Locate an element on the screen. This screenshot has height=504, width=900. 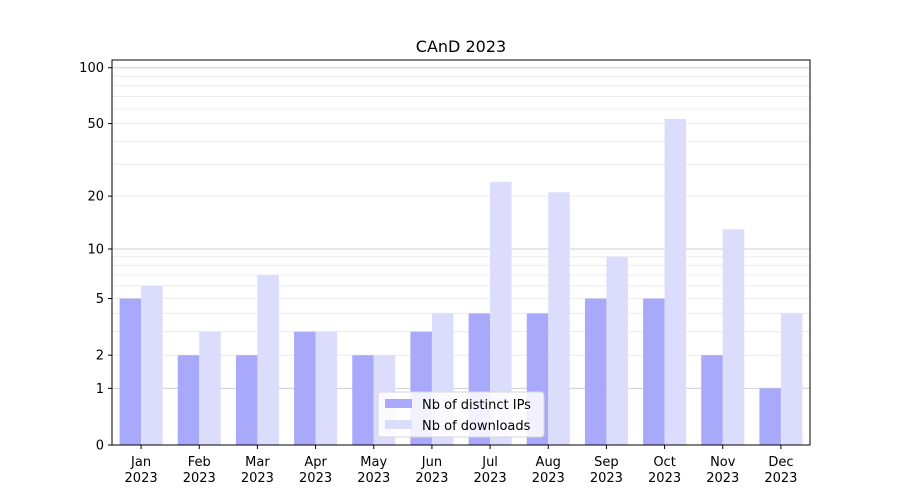
bar-downloads-mar is located at coordinates (268, 360).